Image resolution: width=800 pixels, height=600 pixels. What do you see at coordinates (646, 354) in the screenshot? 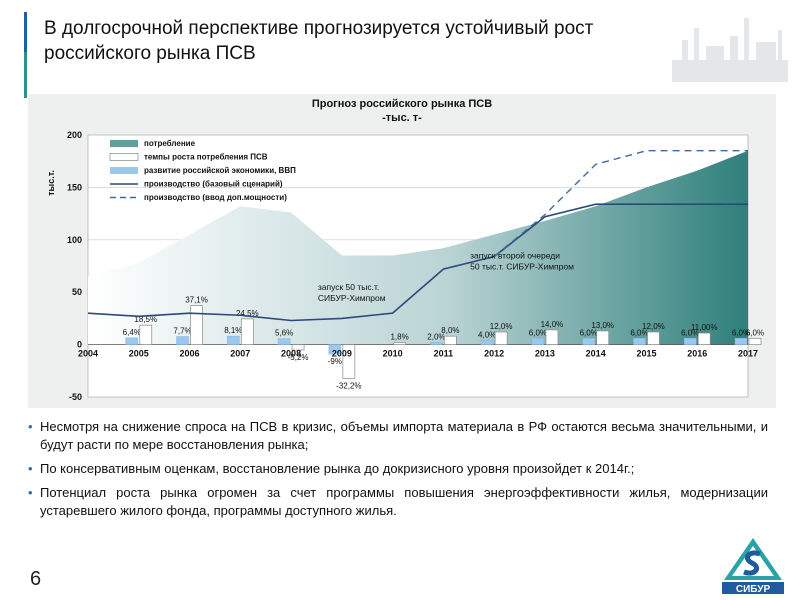
I see `x-tick-label: 2015` at bounding box center [646, 354].